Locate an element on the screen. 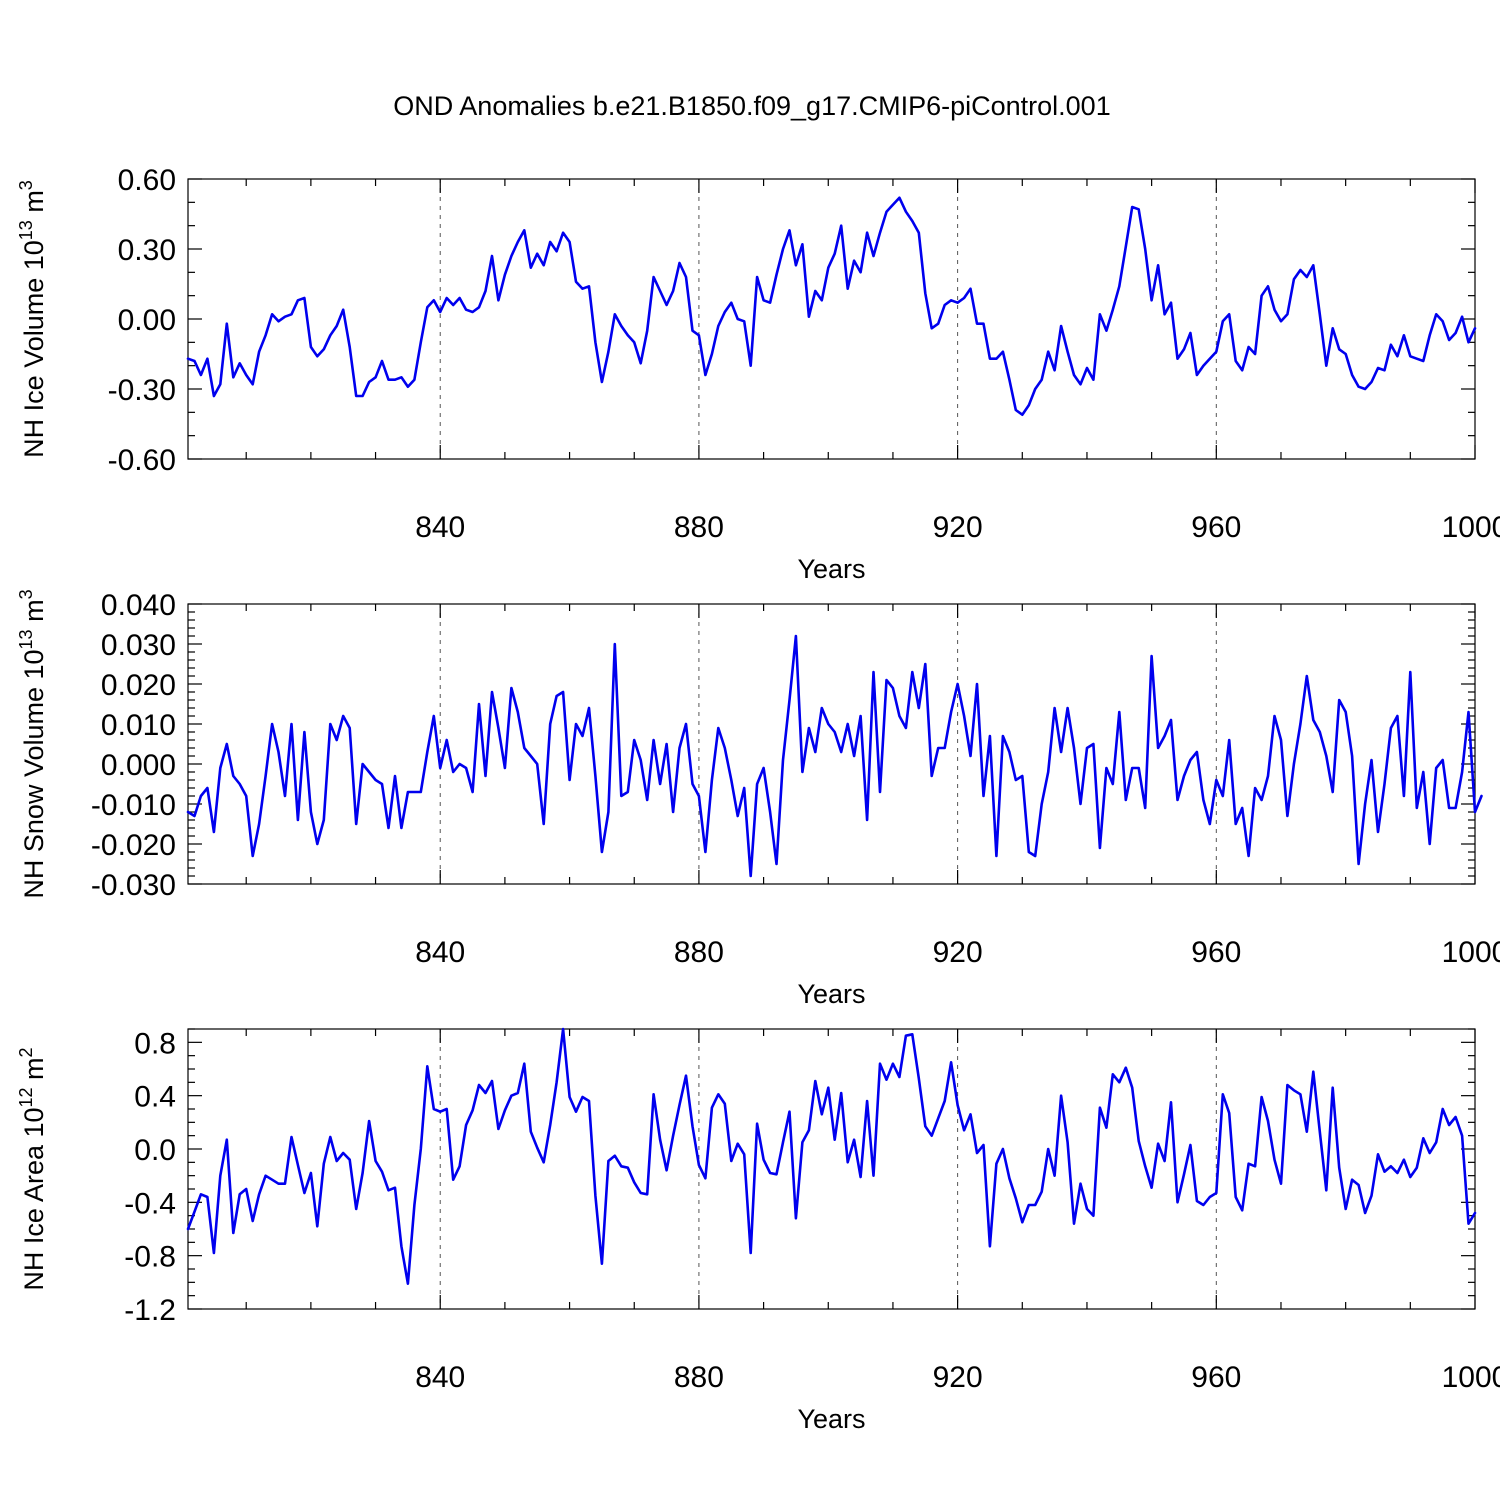 The width and height of the screenshot is (1500, 1500). y-tick-label: 0.0 is located at coordinates (155, 1150).